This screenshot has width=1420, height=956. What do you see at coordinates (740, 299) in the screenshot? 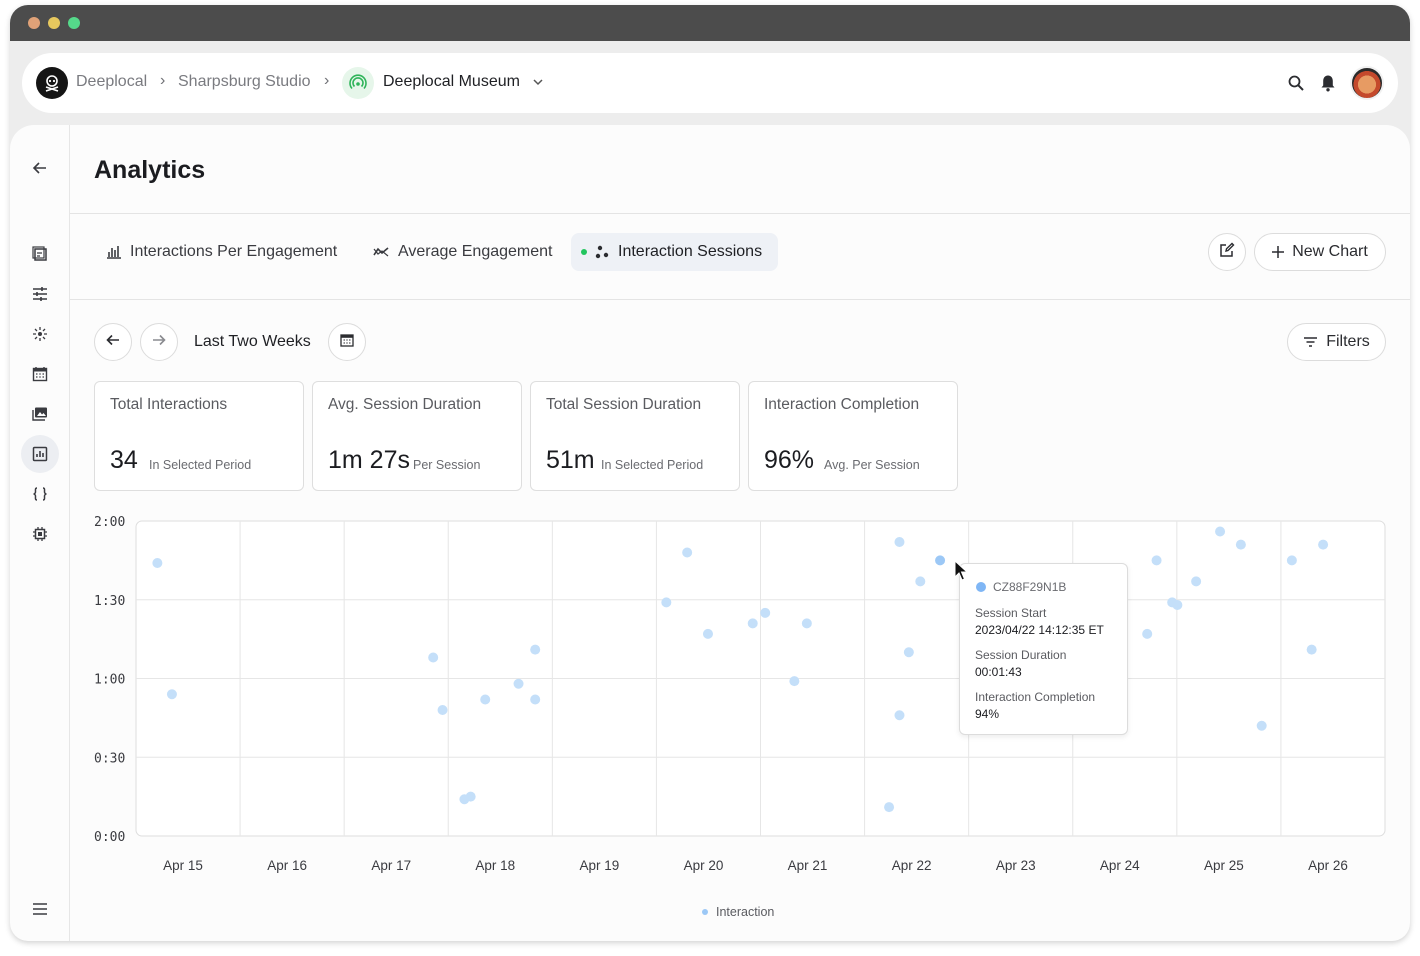
I see `divider` at bounding box center [740, 299].